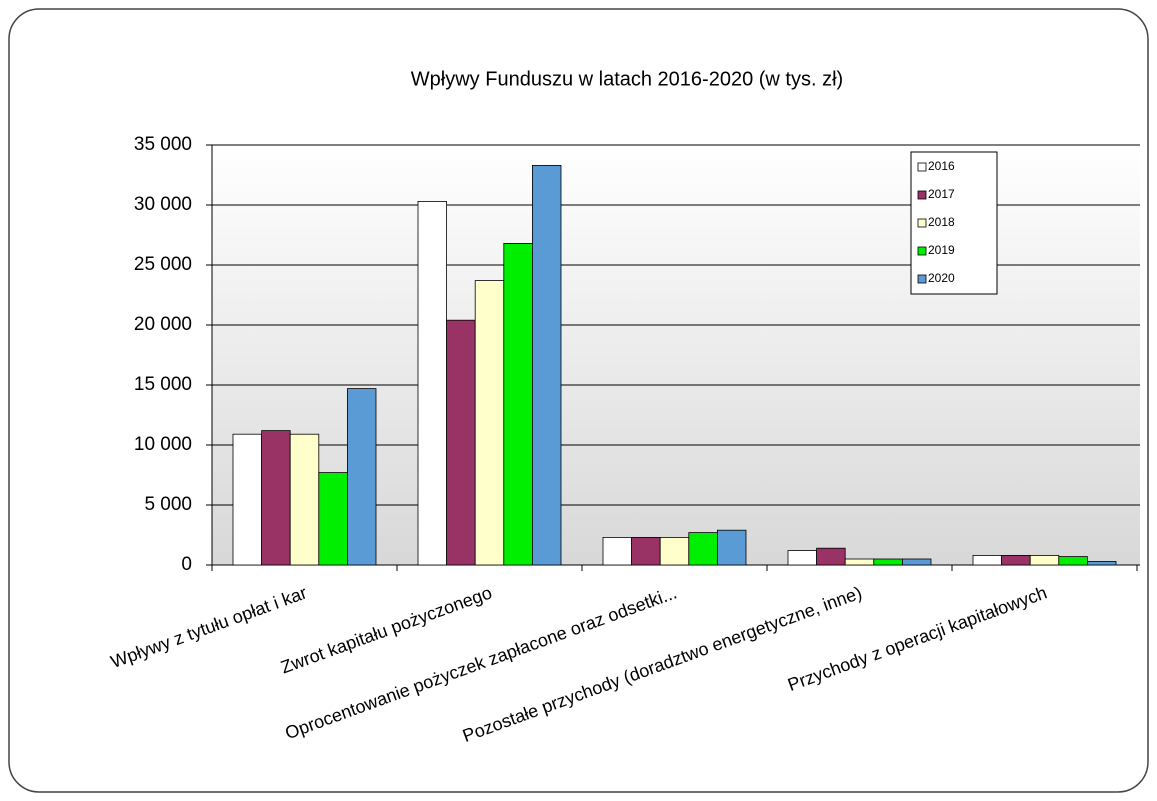  Describe the element at coordinates (163, 324) in the screenshot. I see `y-tick-label: 20 000` at that location.